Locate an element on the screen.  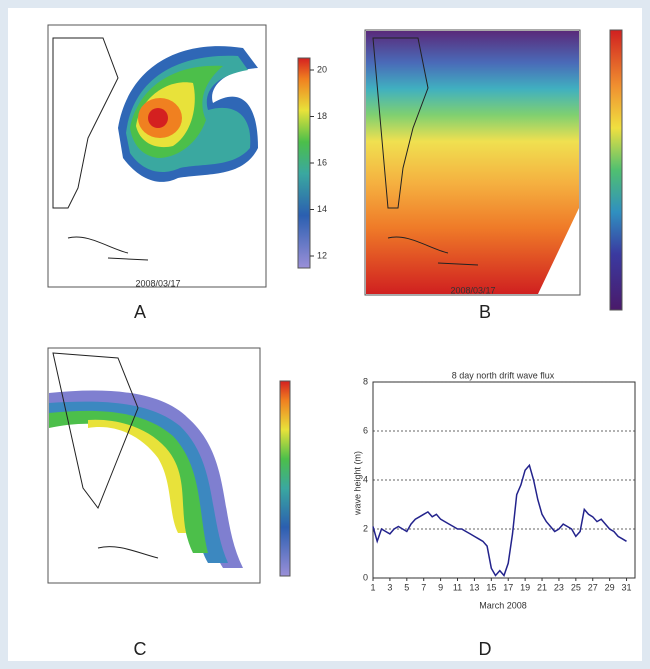
map-b is located at coordinates (472, 162).